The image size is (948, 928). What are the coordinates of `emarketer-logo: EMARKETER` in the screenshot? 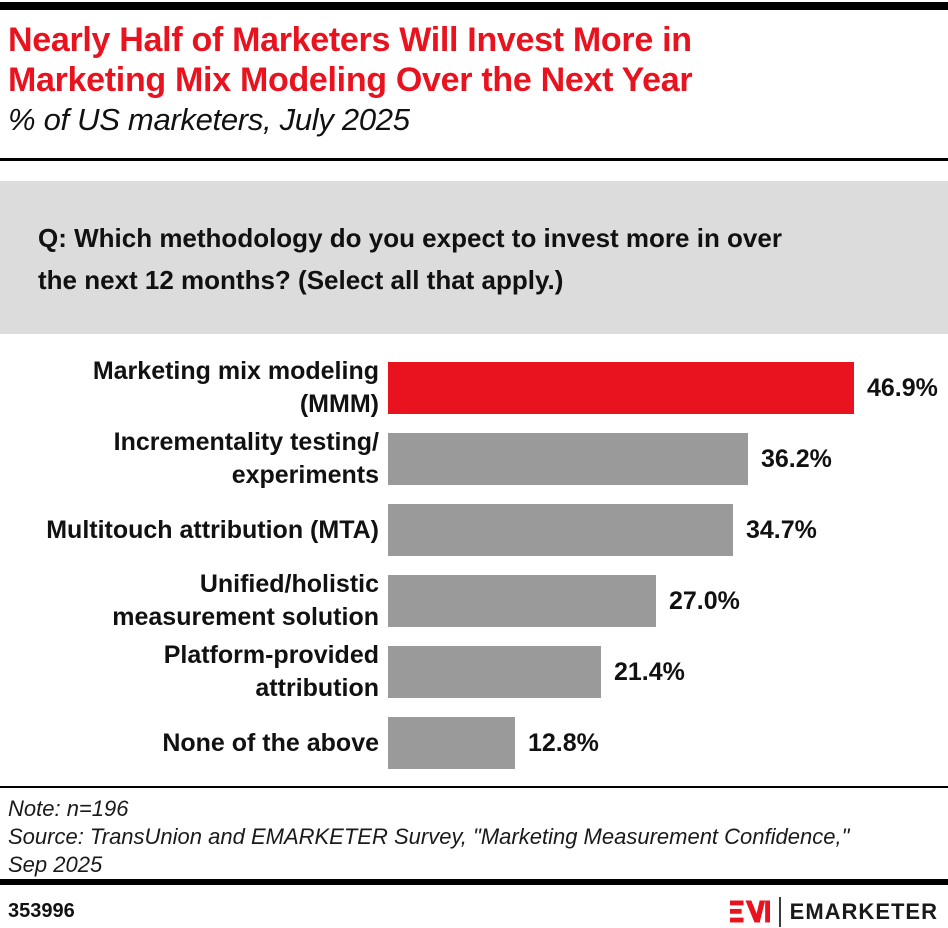 It's located at (834, 911).